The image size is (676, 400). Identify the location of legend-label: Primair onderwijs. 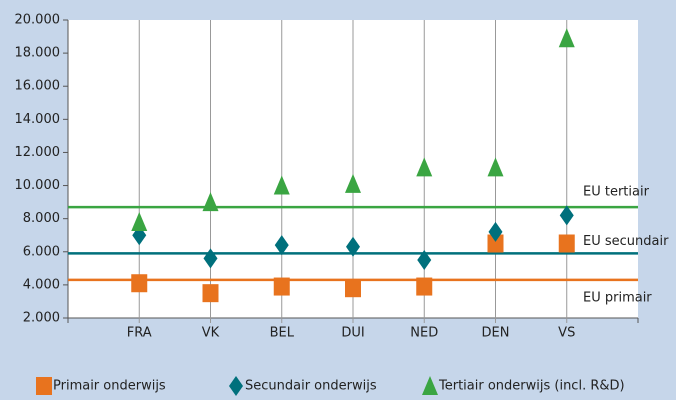
(109, 386).